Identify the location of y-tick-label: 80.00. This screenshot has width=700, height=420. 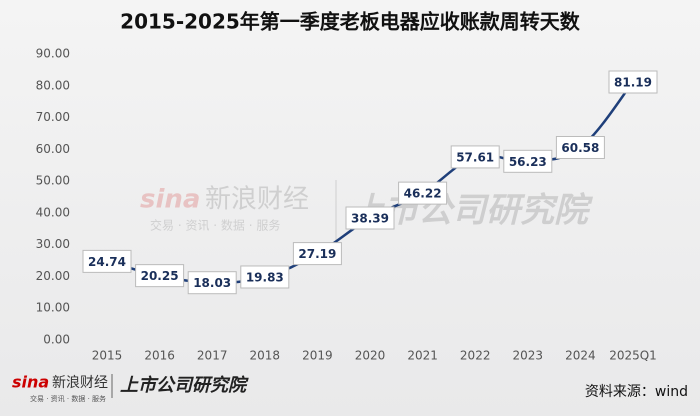
(53, 85).